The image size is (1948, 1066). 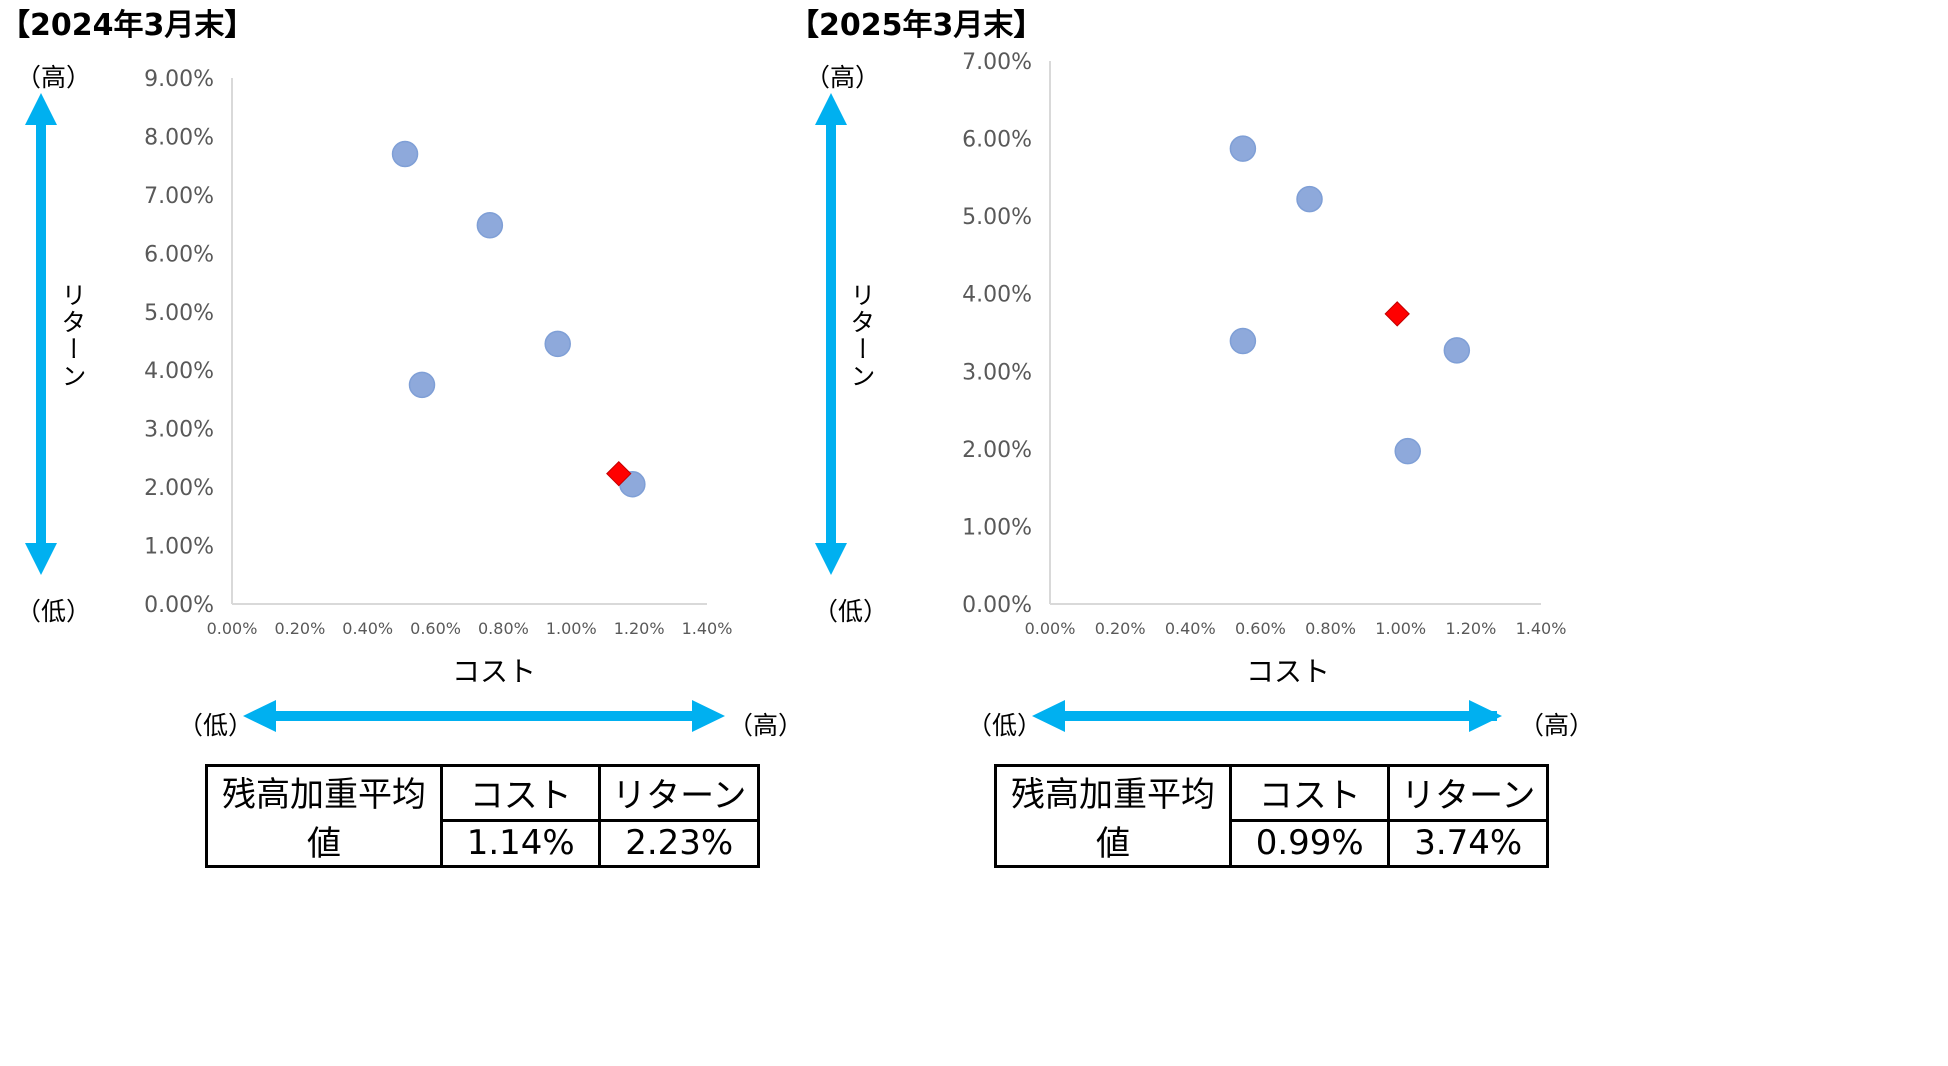 I want to click on return-value: 2.23%, so click(x=679, y=843).